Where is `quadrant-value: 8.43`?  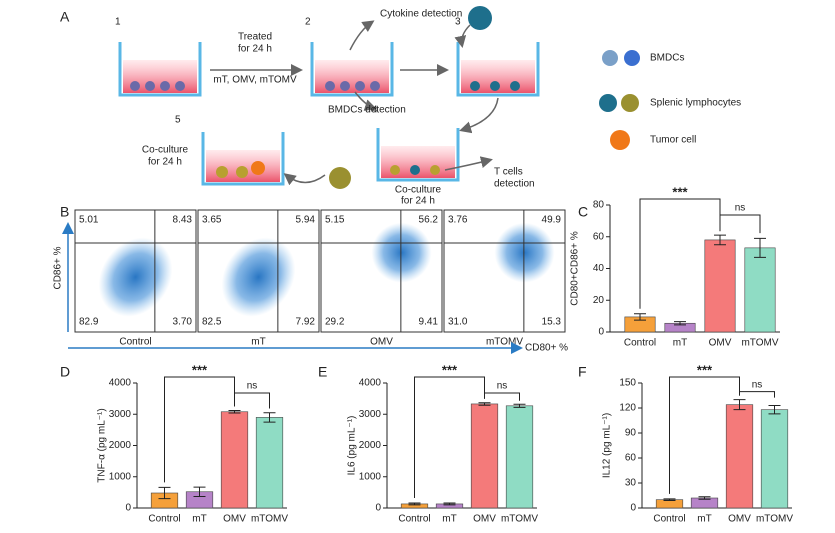 quadrant-value: 8.43 is located at coordinates (183, 220).